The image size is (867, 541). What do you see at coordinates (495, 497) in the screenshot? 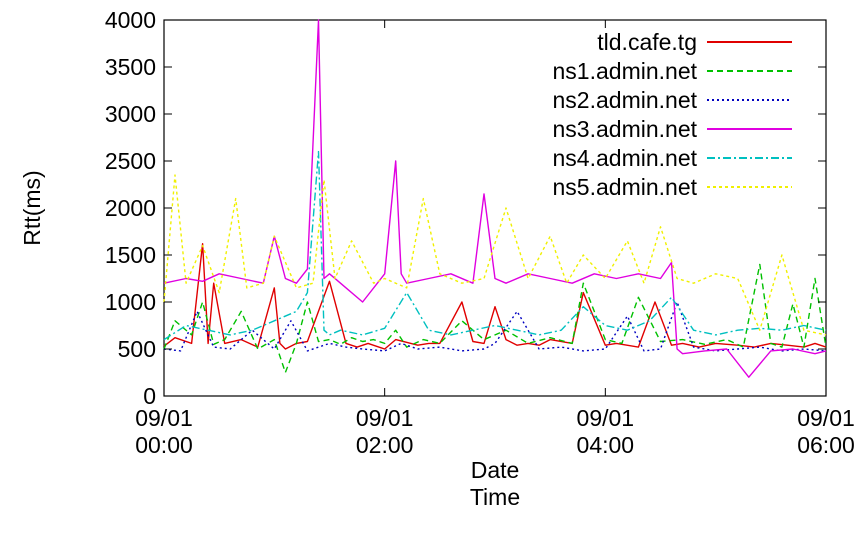
I see `x-axis-title-time: Time` at bounding box center [495, 497].